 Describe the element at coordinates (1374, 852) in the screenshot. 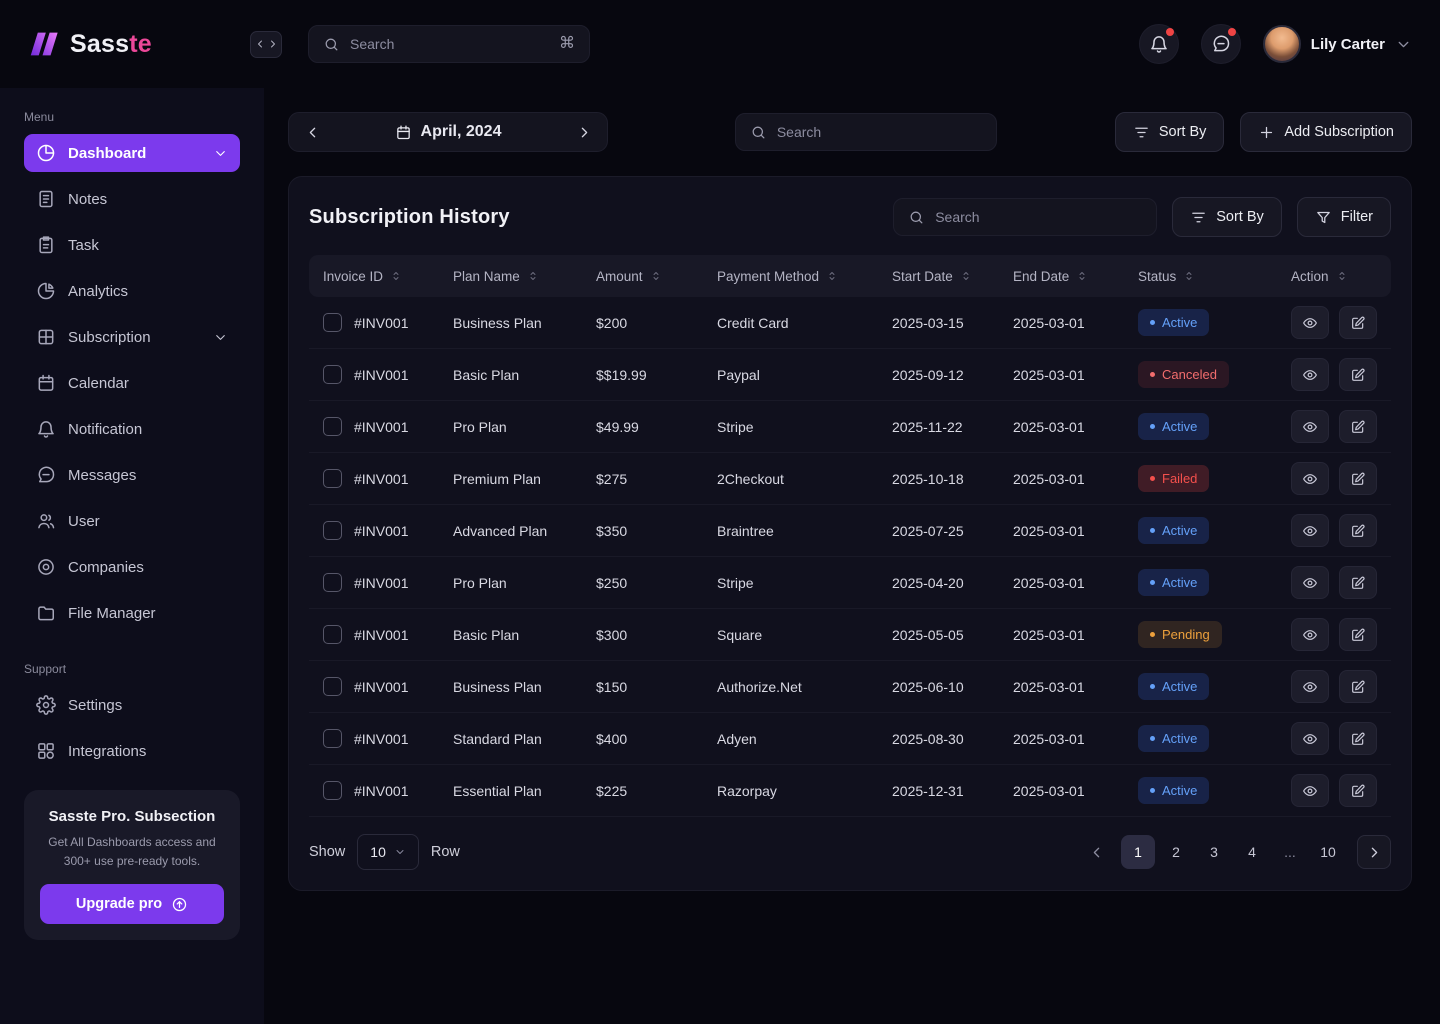

I see `next-page-button` at that location.